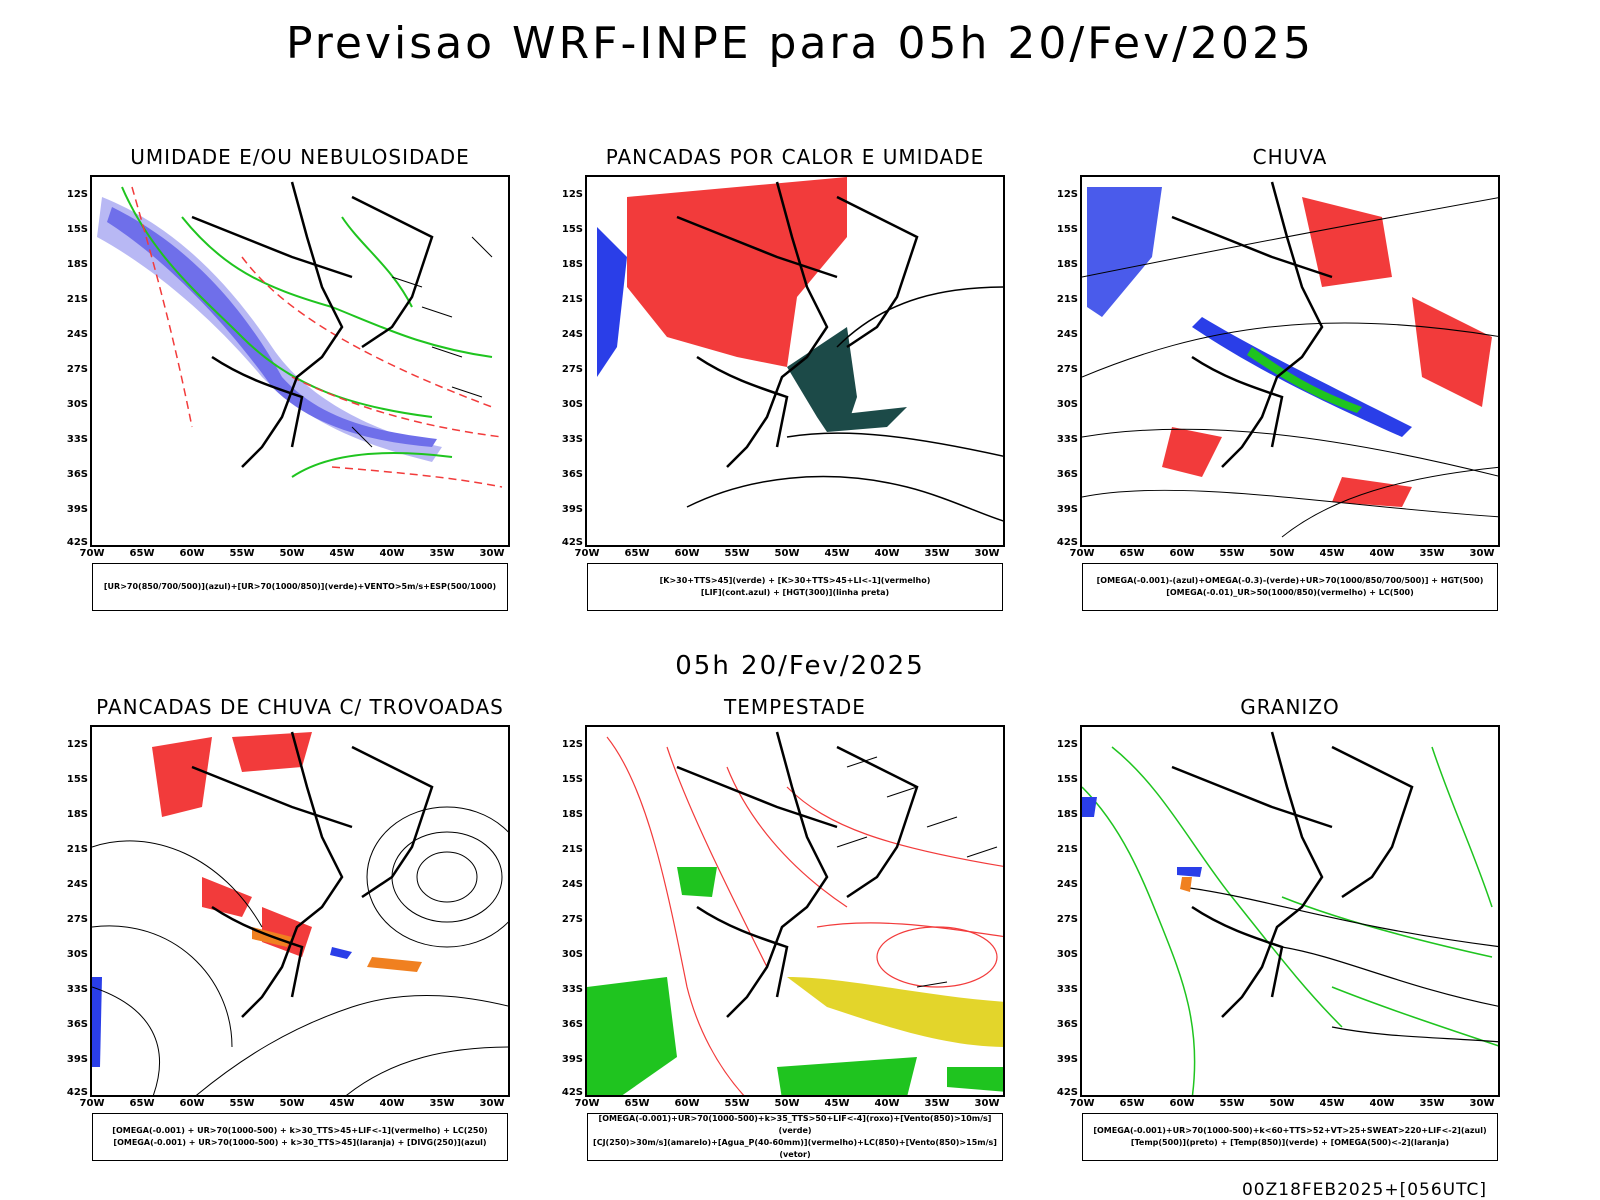  Describe the element at coordinates (795, 157) in the screenshot. I see `panel-title: PANCADAS POR CALOR E UMIDADE` at that location.